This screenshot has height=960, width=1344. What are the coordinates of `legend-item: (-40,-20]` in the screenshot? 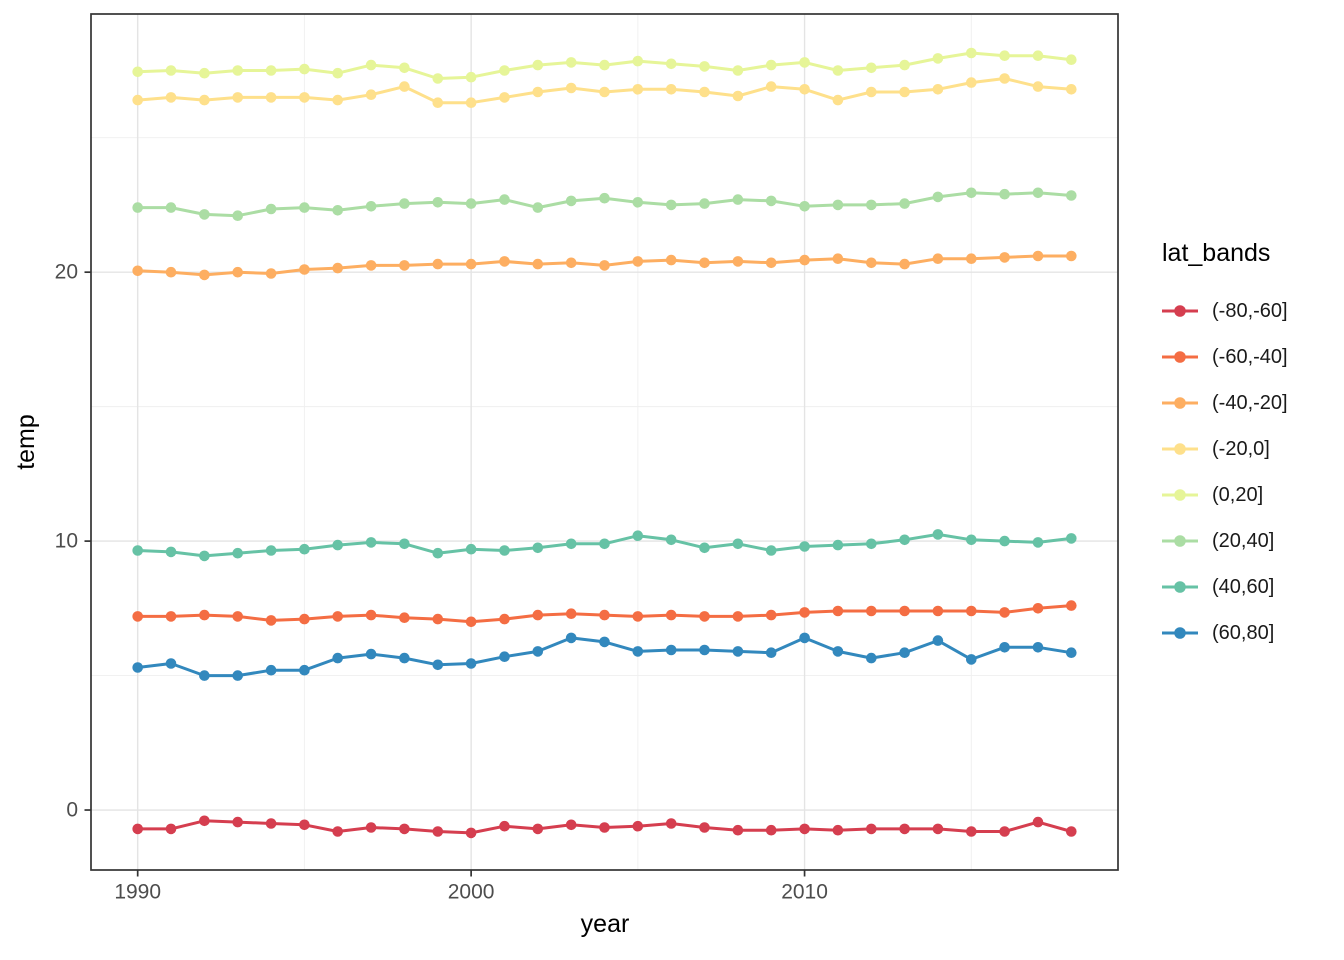 It's located at (1251, 403).